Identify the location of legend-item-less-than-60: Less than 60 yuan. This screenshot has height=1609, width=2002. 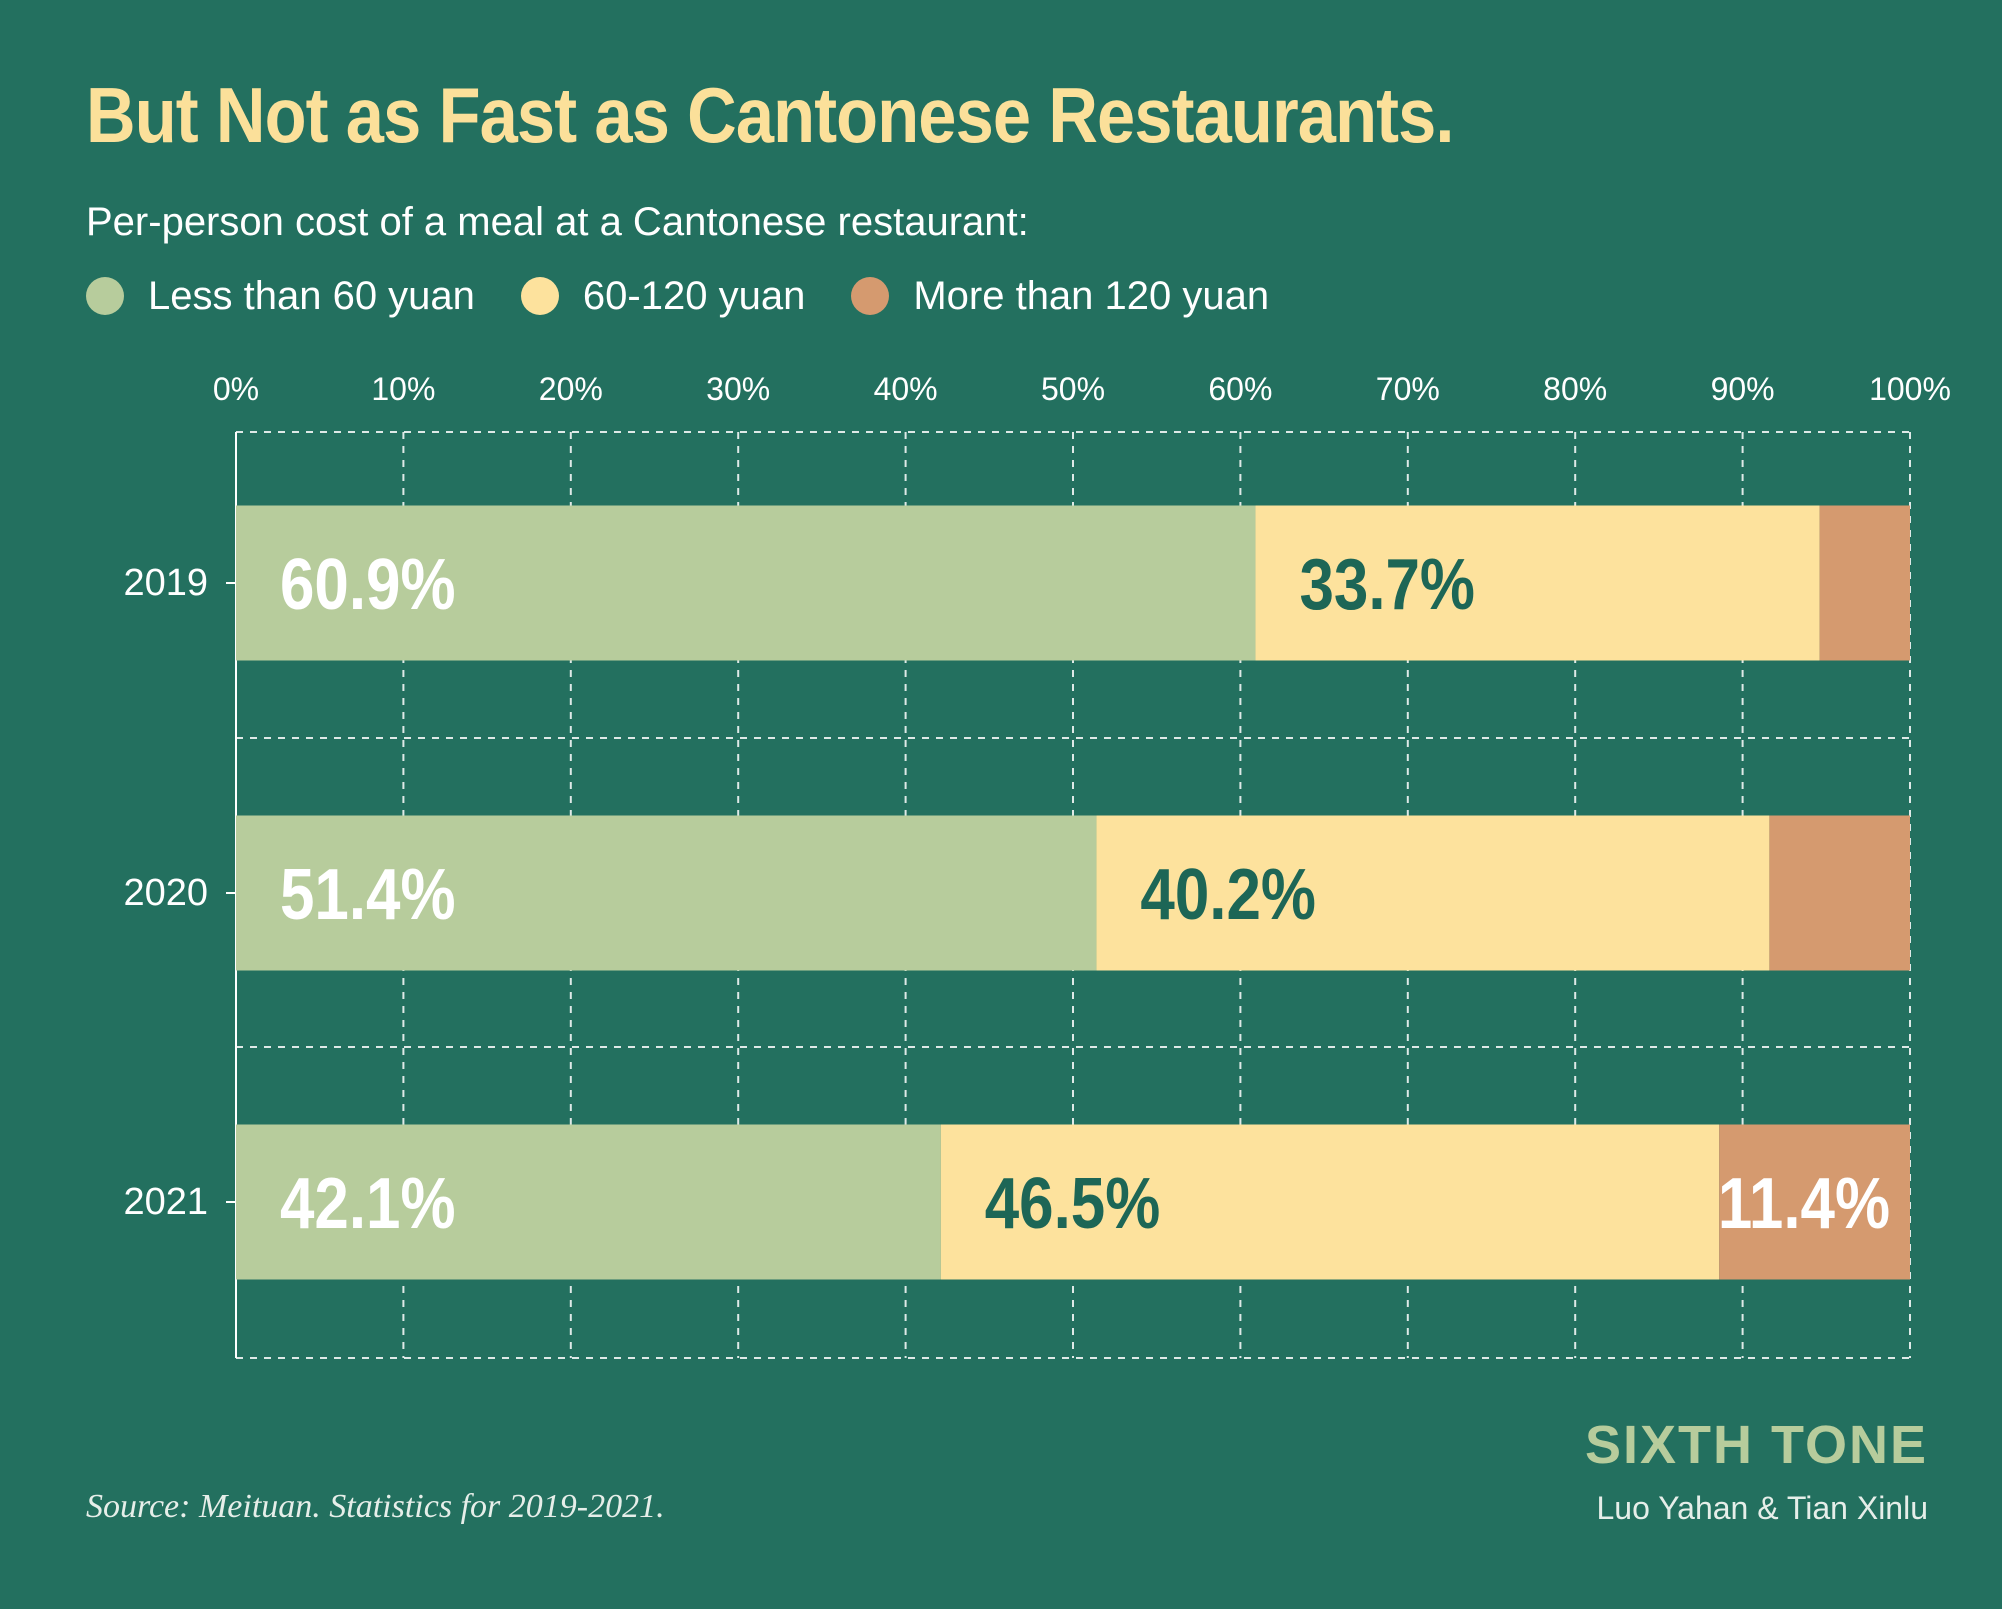
(280, 296).